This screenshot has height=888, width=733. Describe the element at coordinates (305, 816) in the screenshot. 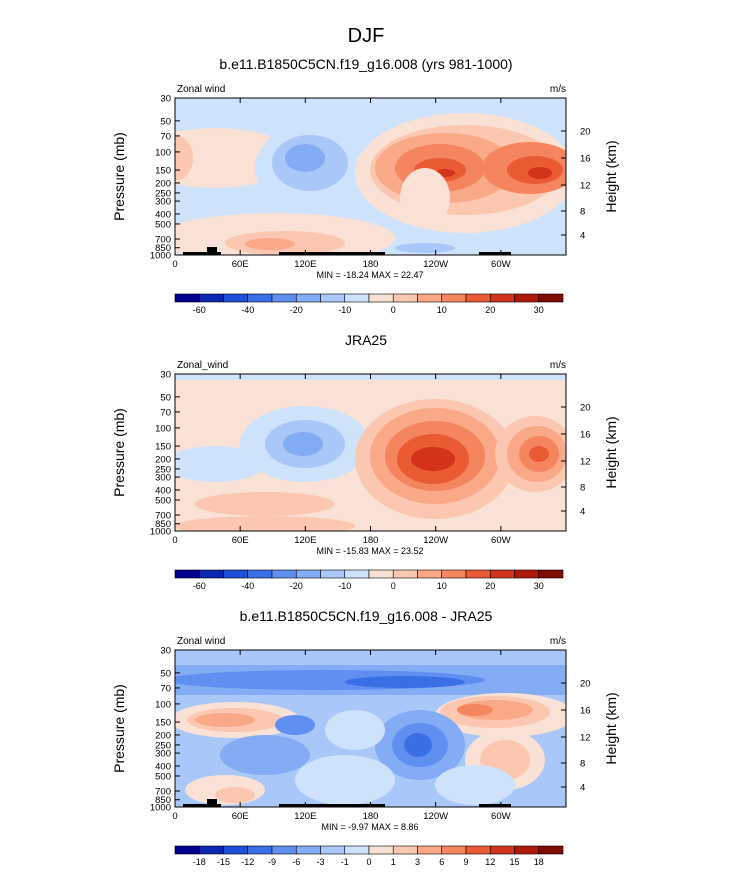

I see `x-tick-label: 120E` at that location.